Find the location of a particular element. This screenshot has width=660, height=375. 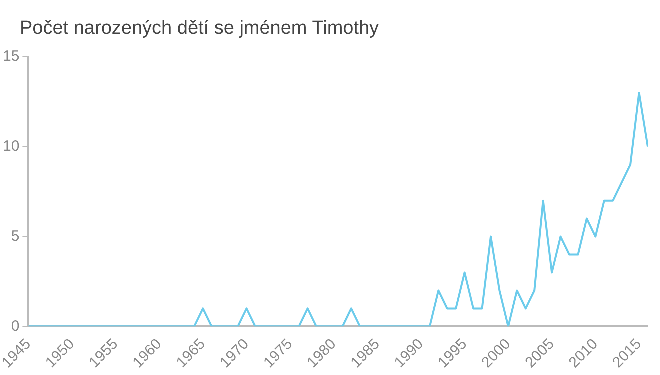

y-tick-label: 15 is located at coordinates (11, 57).